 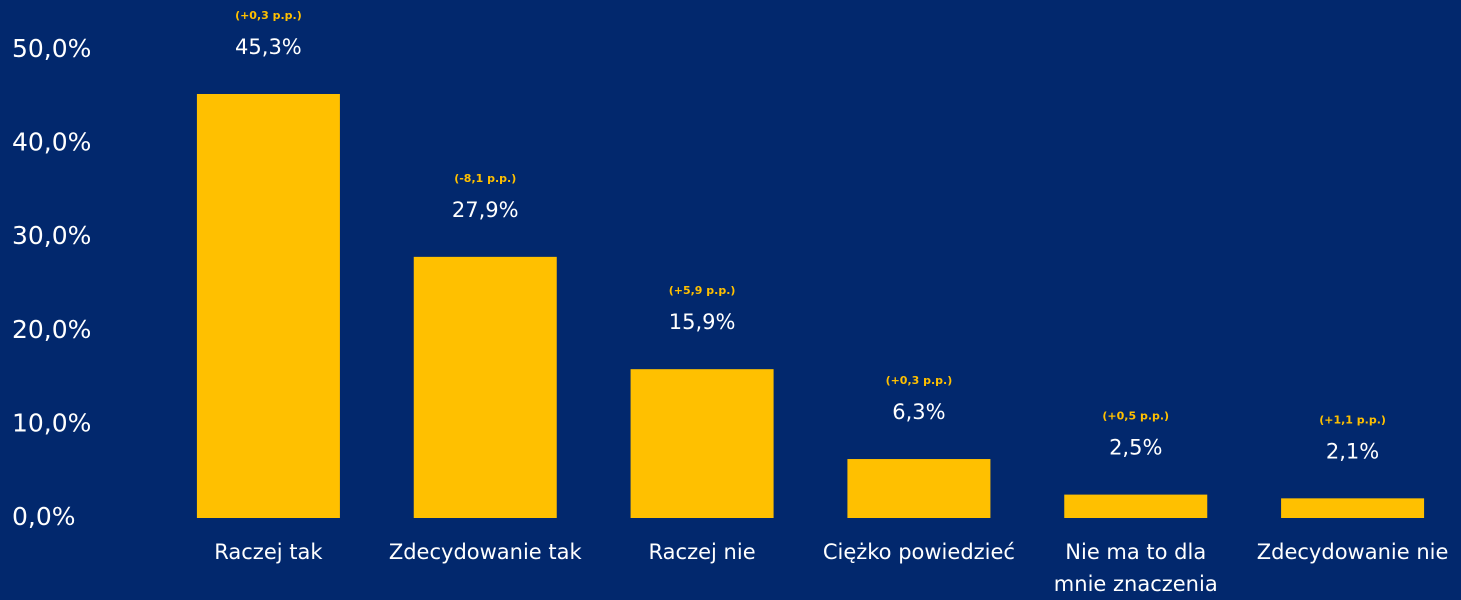 What do you see at coordinates (1352, 552) in the screenshot?
I see `x-tick-label: Zdecydowanie nie` at bounding box center [1352, 552].